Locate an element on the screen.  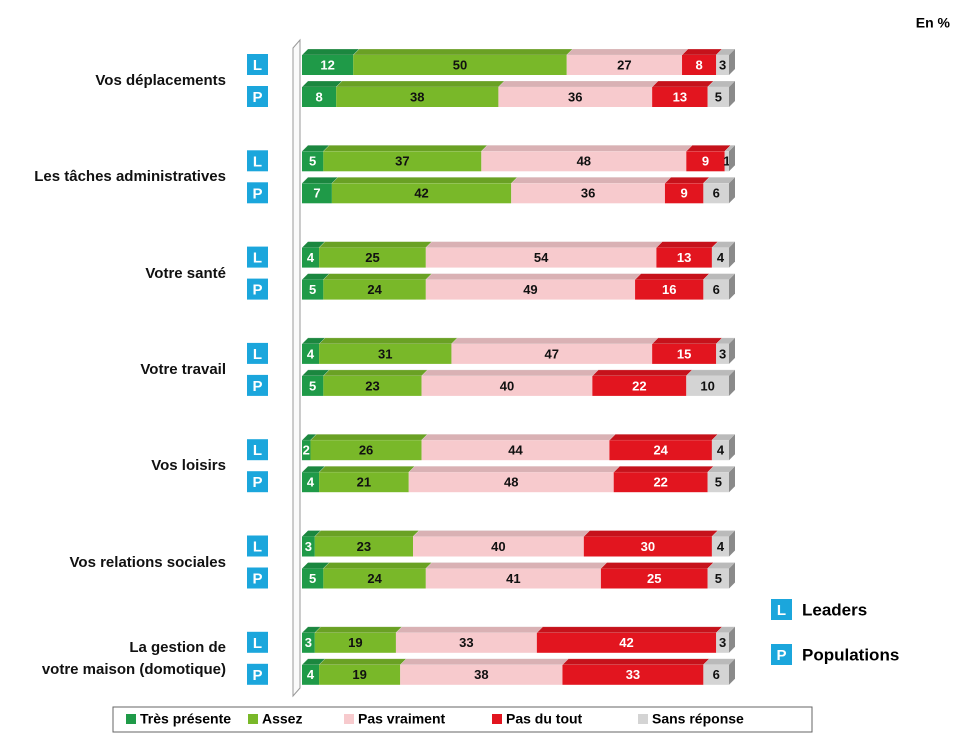
bar-value-label: 48 is located at coordinates (511, 482).